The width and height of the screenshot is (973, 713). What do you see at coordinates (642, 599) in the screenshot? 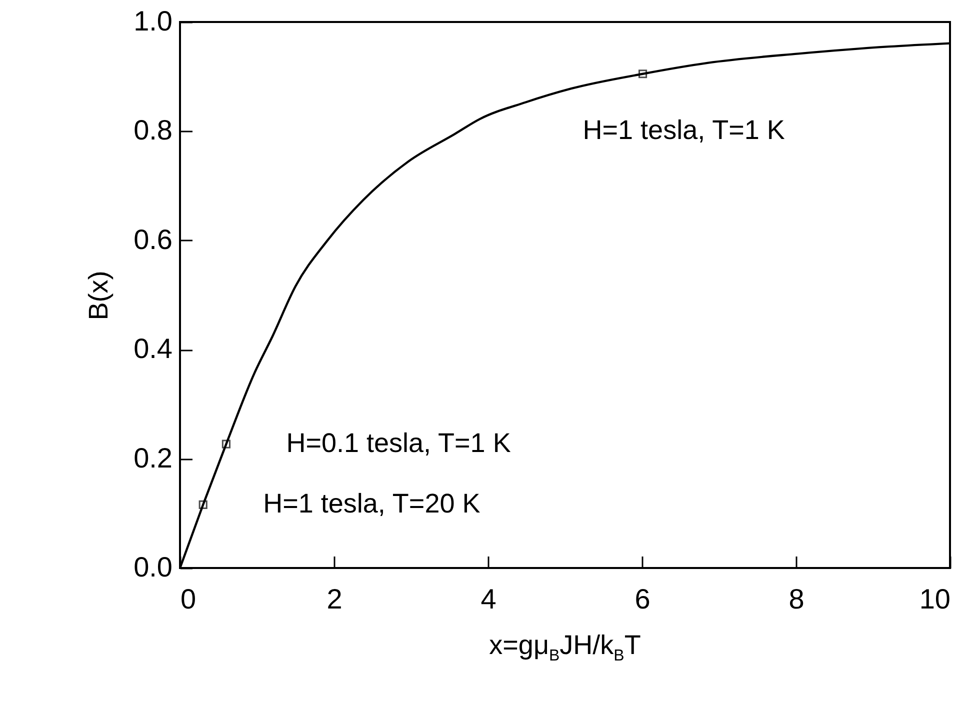
I see `x-tick-label: 6` at bounding box center [642, 599].